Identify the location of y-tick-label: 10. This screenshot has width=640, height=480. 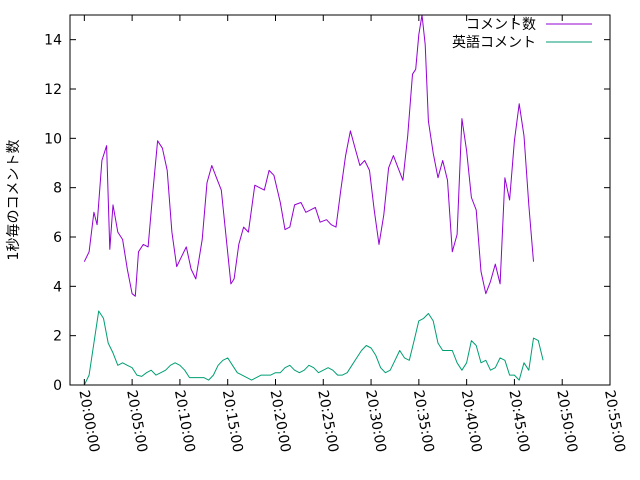
(53, 139).